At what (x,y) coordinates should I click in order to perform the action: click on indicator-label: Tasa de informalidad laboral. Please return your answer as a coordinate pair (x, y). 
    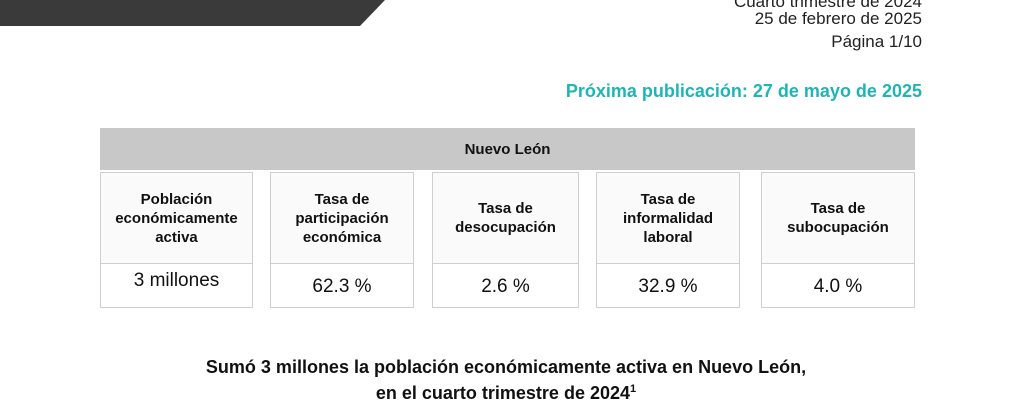
    Looking at the image, I should click on (668, 218).